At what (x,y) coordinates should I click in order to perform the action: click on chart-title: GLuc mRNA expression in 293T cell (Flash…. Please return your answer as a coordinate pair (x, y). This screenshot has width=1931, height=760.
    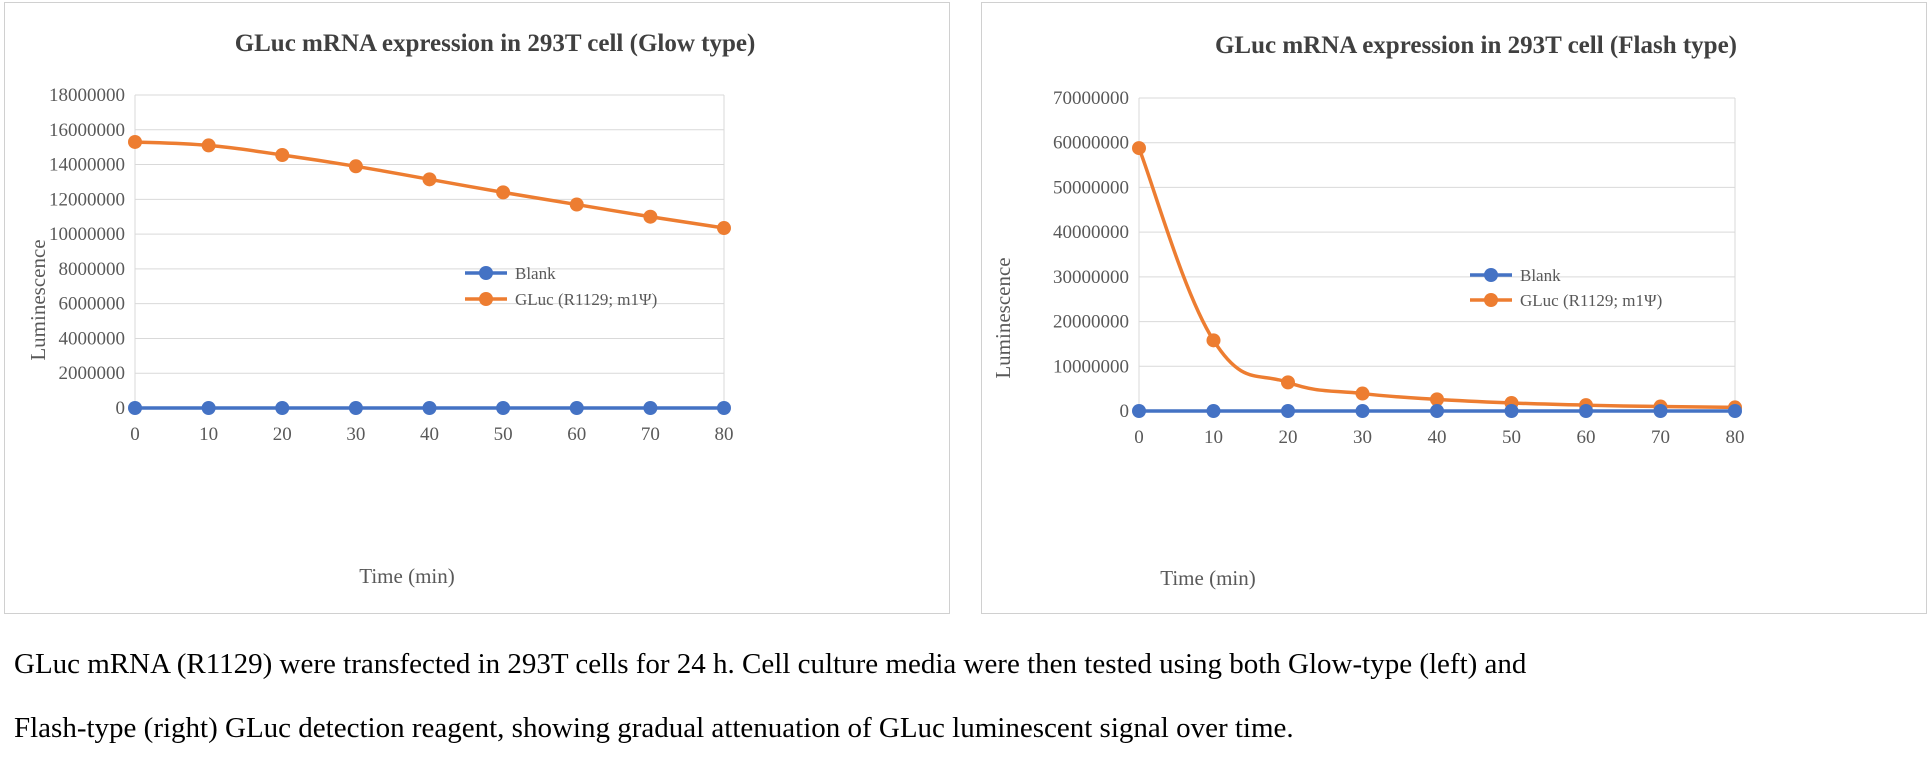
    Looking at the image, I should click on (1476, 45).